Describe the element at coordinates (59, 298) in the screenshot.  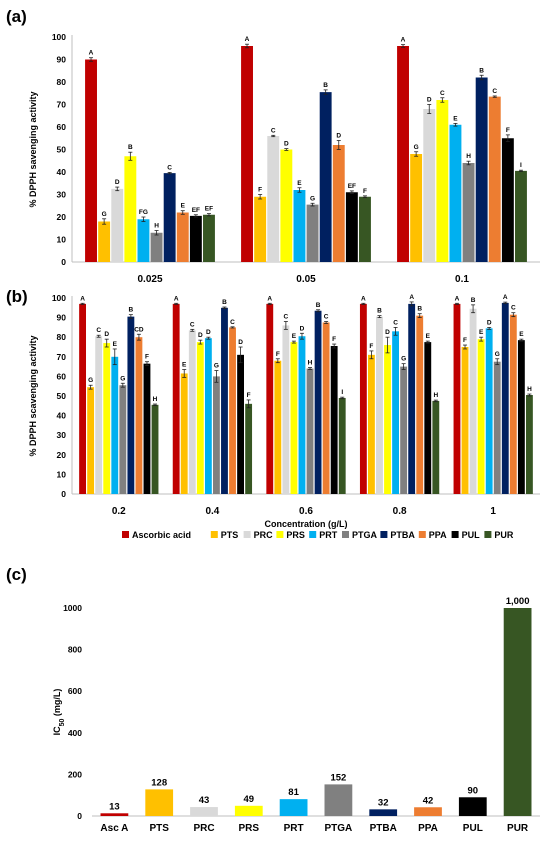
I see `y-tick-label: 100` at that location.